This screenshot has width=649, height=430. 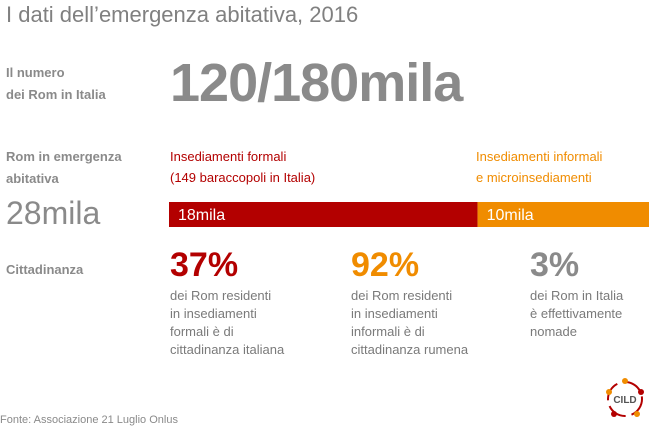 I want to click on formal-segment-label-line-2: (149 baraccopoli in Italia), so click(x=243, y=177).